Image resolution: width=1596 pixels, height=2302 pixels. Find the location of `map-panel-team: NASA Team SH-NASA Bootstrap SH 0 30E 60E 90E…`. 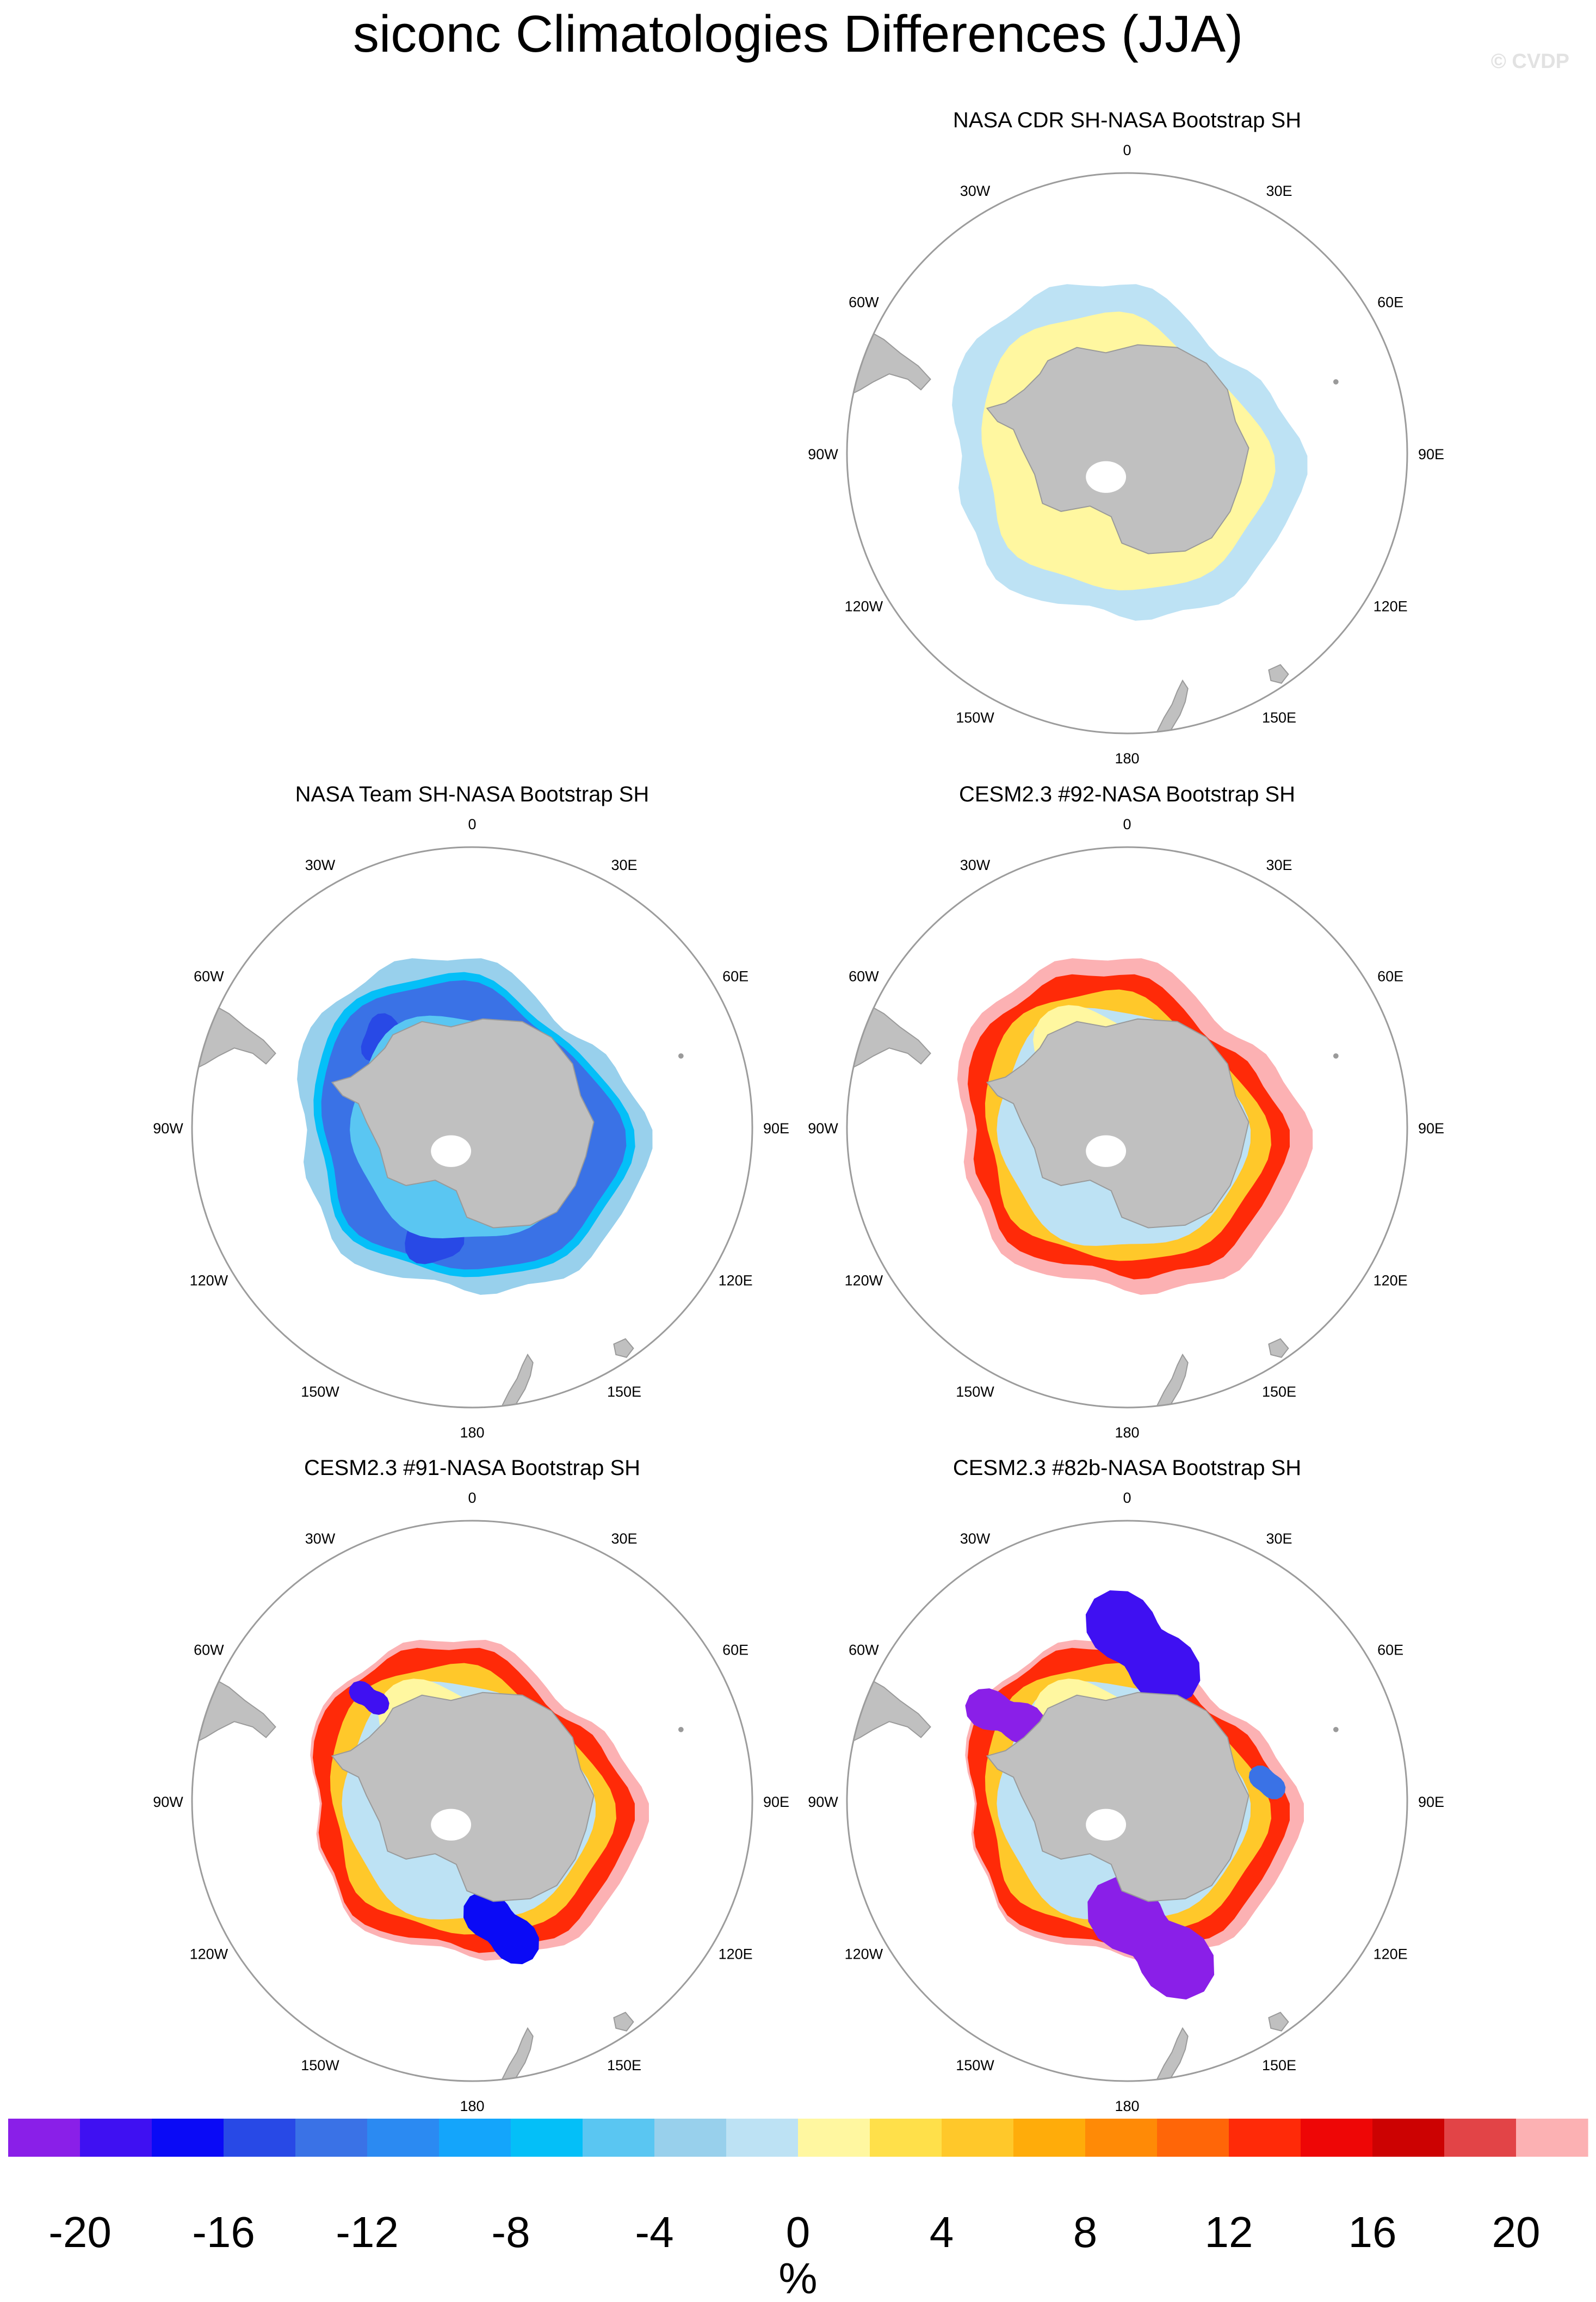

map-panel-team: NASA Team SH-NASA Bootstrap SH 0 30E 60E 90E… is located at coordinates (471, 1111).